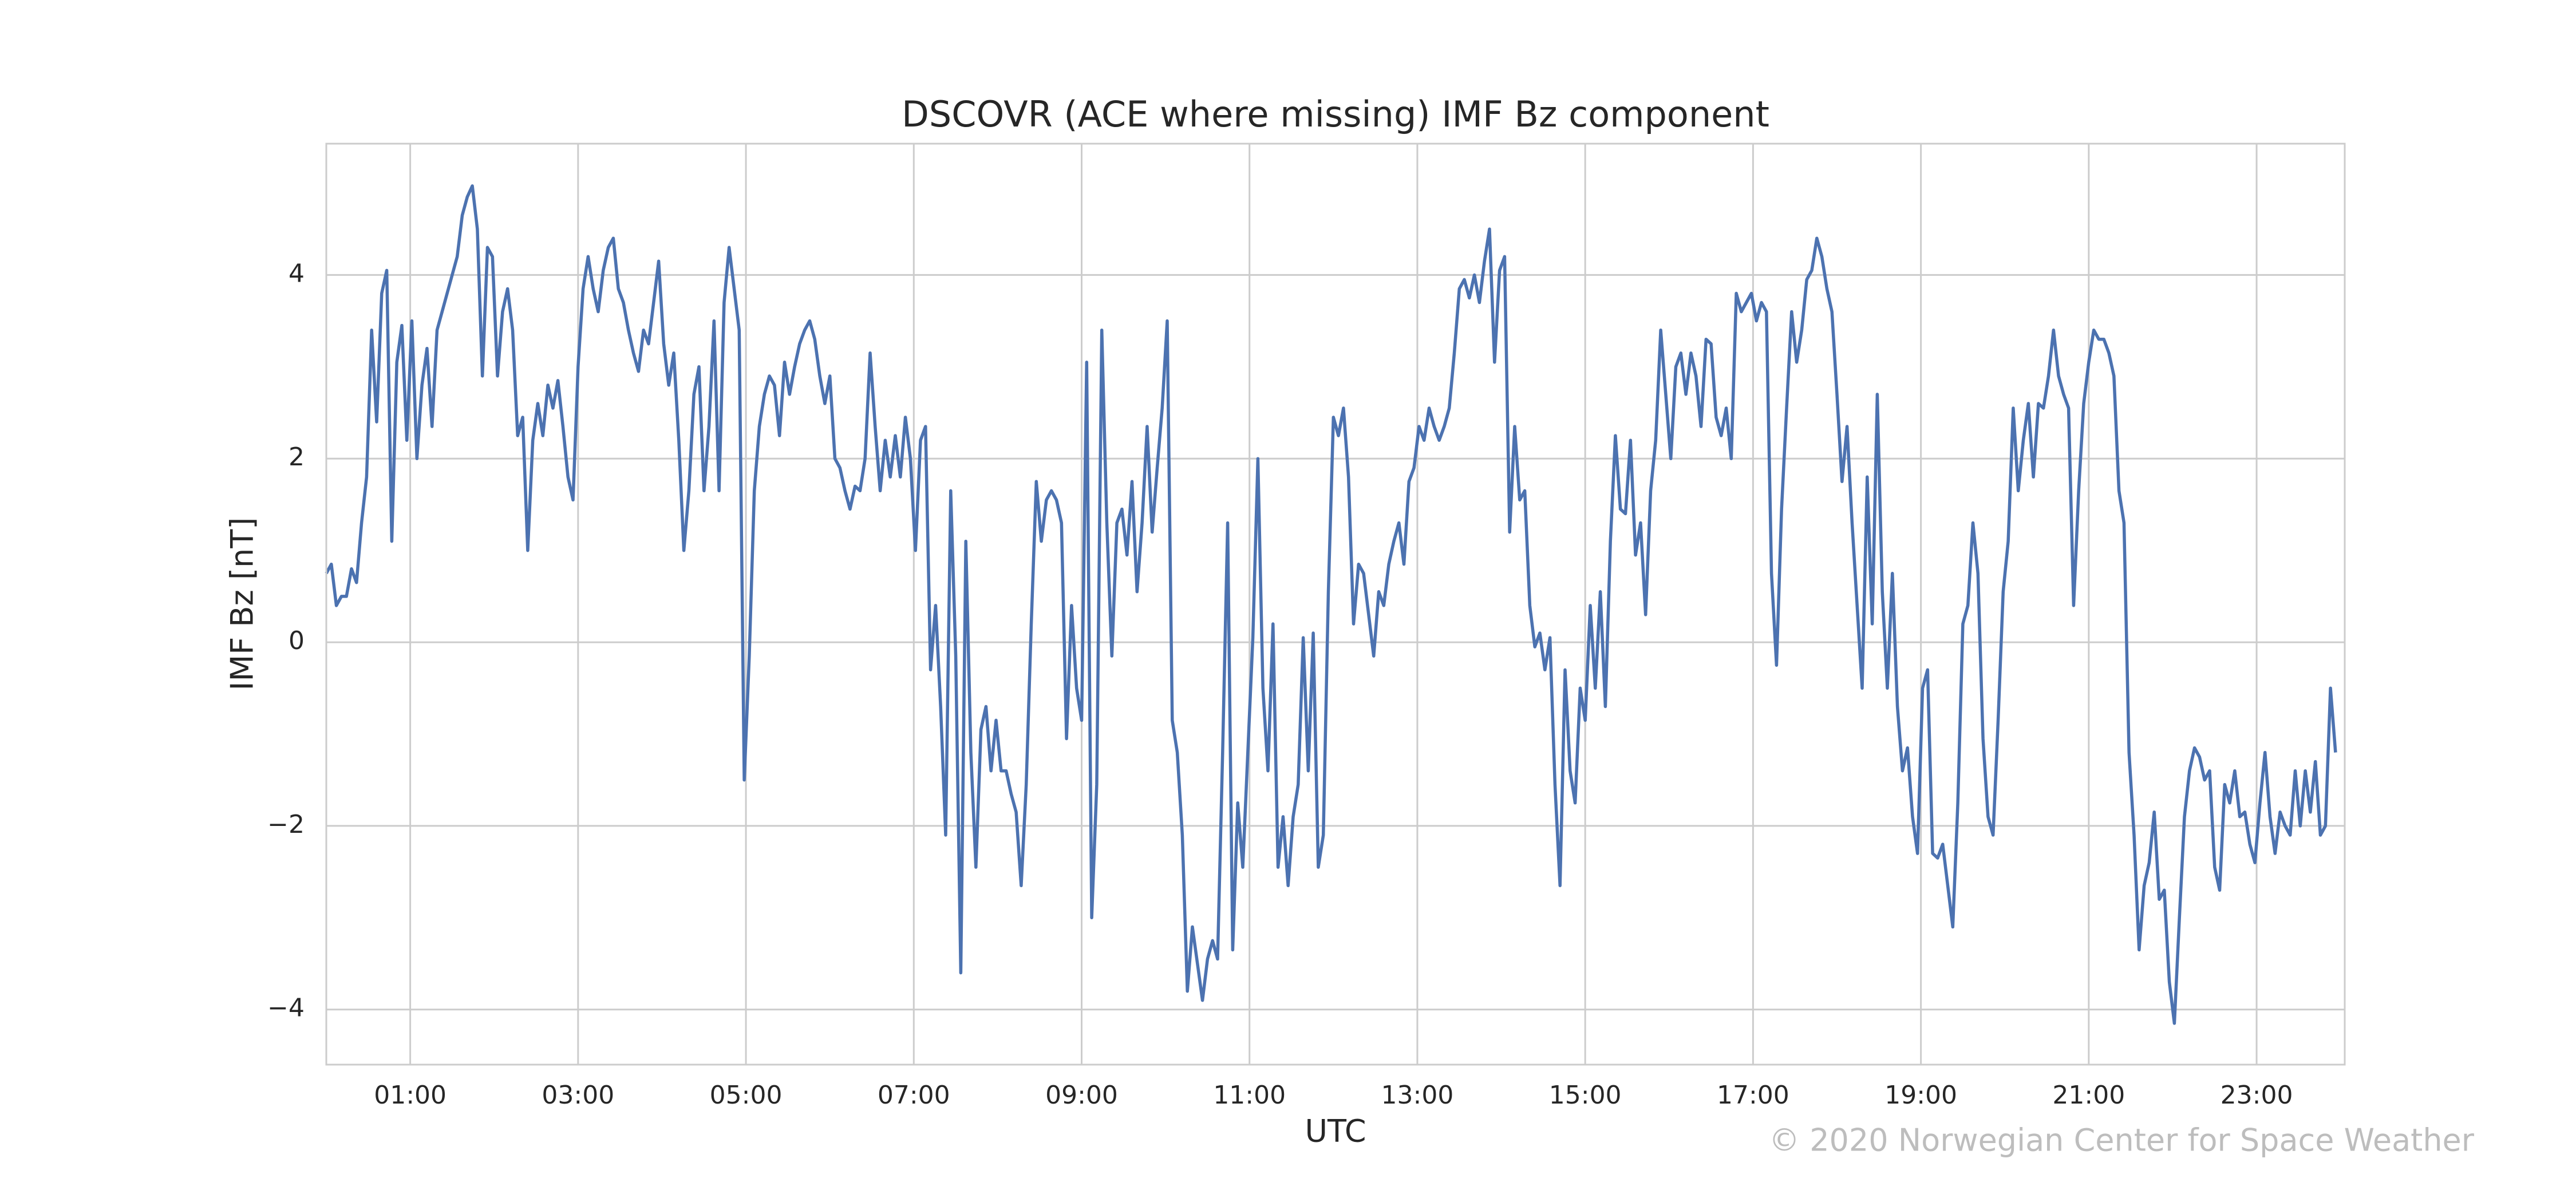 Image resolution: width=2576 pixels, height=1202 pixels. What do you see at coordinates (1920, 1096) in the screenshot?
I see `x-tick-label: 19:00` at bounding box center [1920, 1096].